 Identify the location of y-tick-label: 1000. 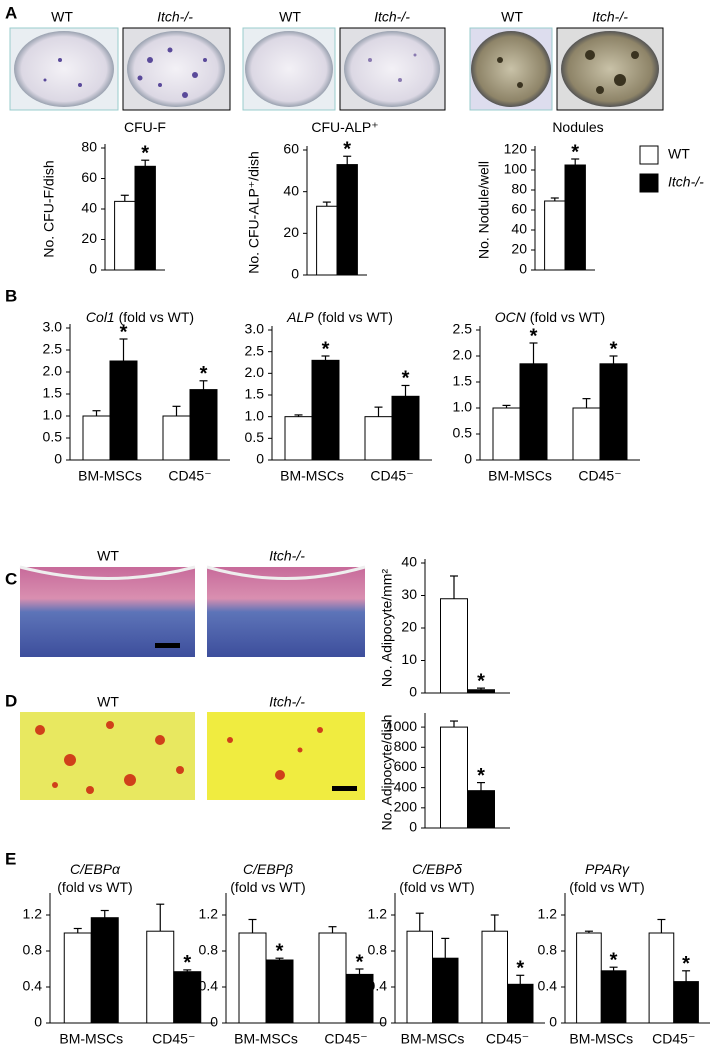
(401, 726).